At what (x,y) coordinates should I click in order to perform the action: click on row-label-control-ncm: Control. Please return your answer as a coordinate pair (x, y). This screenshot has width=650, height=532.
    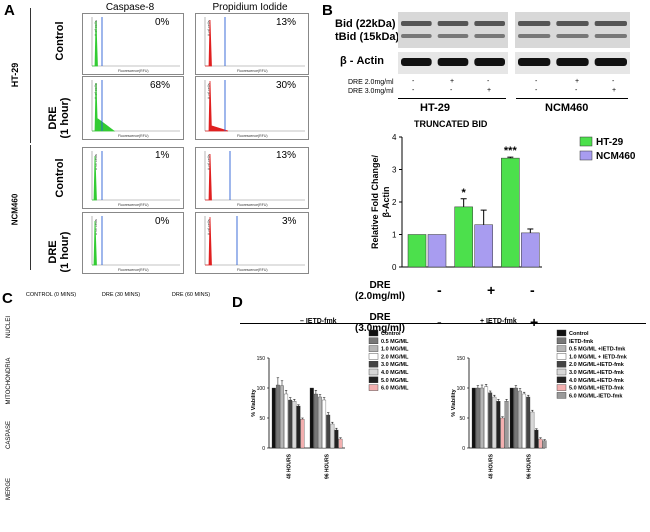
    Looking at the image, I should click on (60, 178).